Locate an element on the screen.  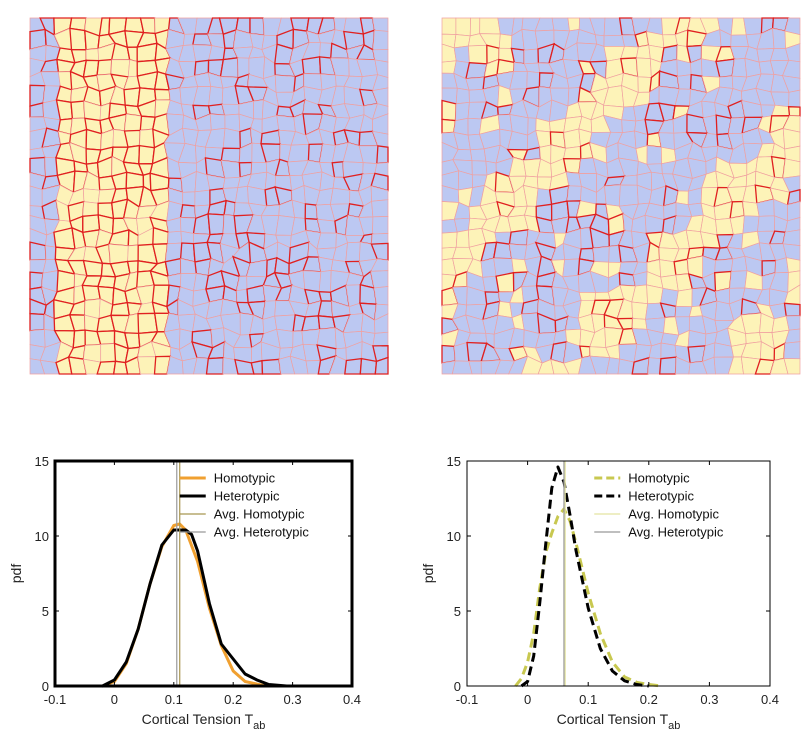
x-tick-label-left: 0.4 is located at coordinates (352, 699).